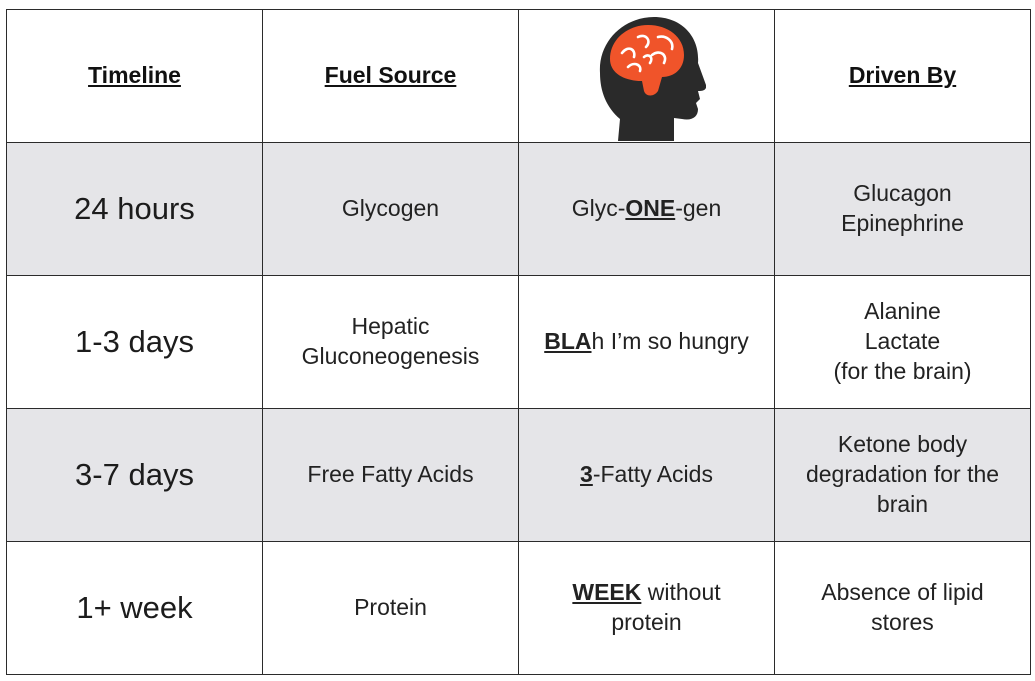  I want to click on timeline-cell: 1+ week, so click(134, 608).